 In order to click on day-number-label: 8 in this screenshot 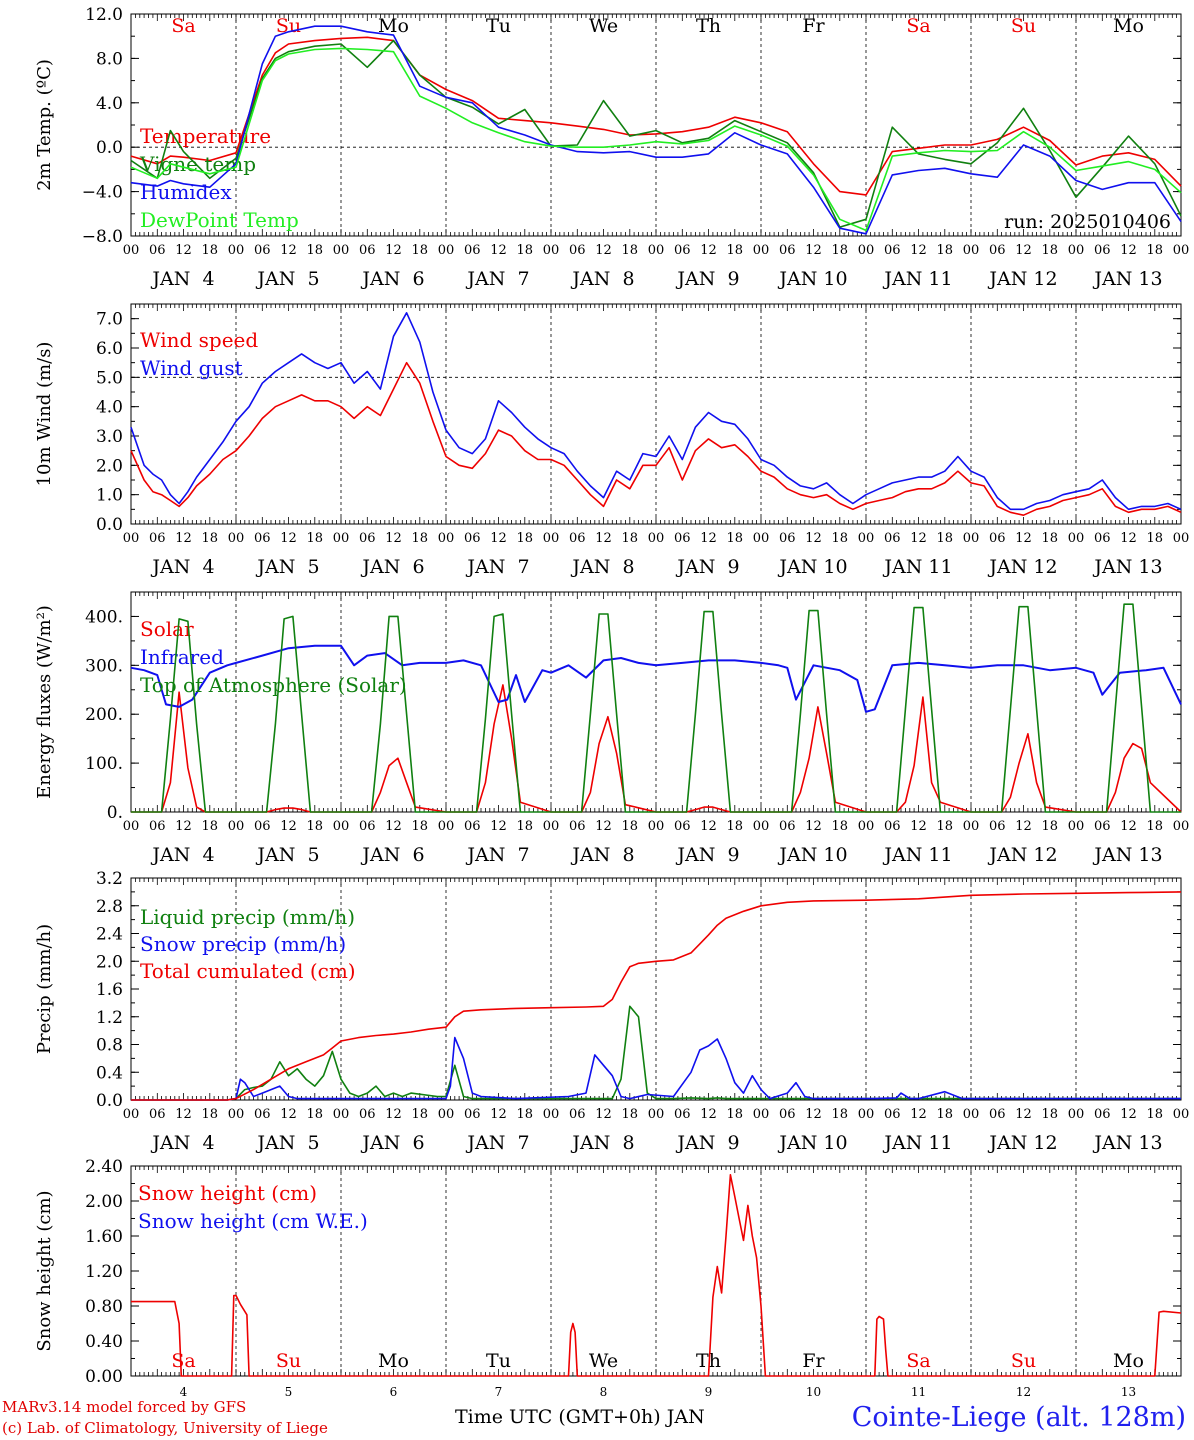, I will do `click(604, 1392)`.